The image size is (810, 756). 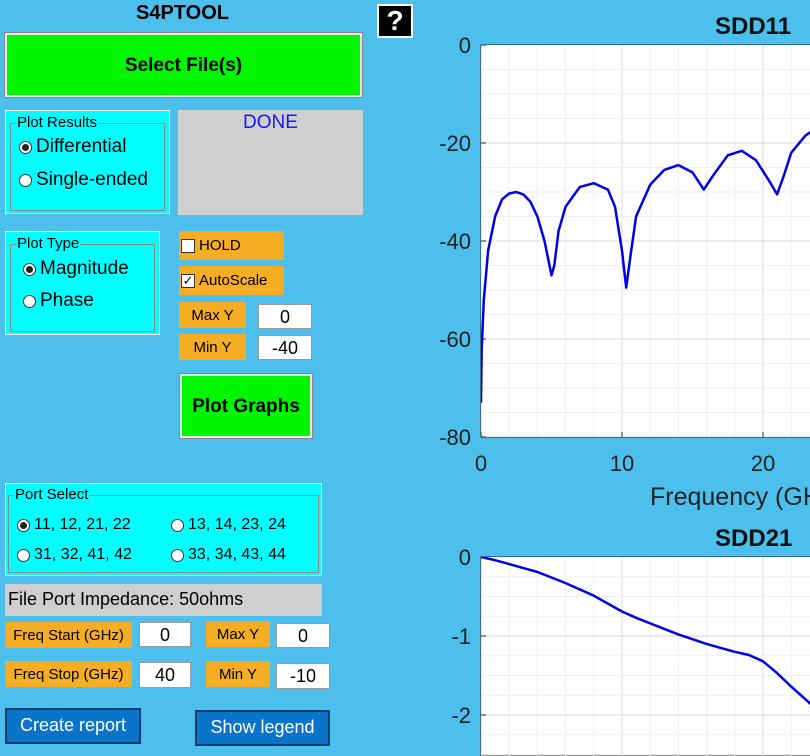 I want to click on freq-stop-field: 40, so click(x=165, y=675).